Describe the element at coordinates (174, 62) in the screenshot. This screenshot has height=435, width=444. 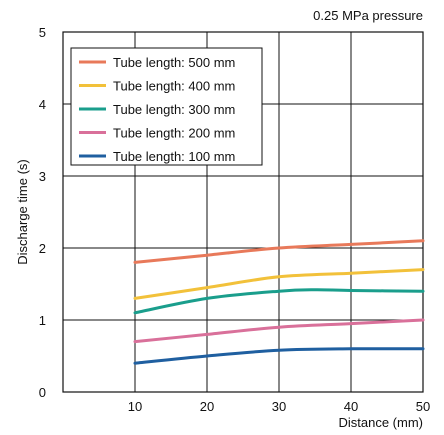
I see `legend-label-500mm: Tube length: 500 mm` at that location.